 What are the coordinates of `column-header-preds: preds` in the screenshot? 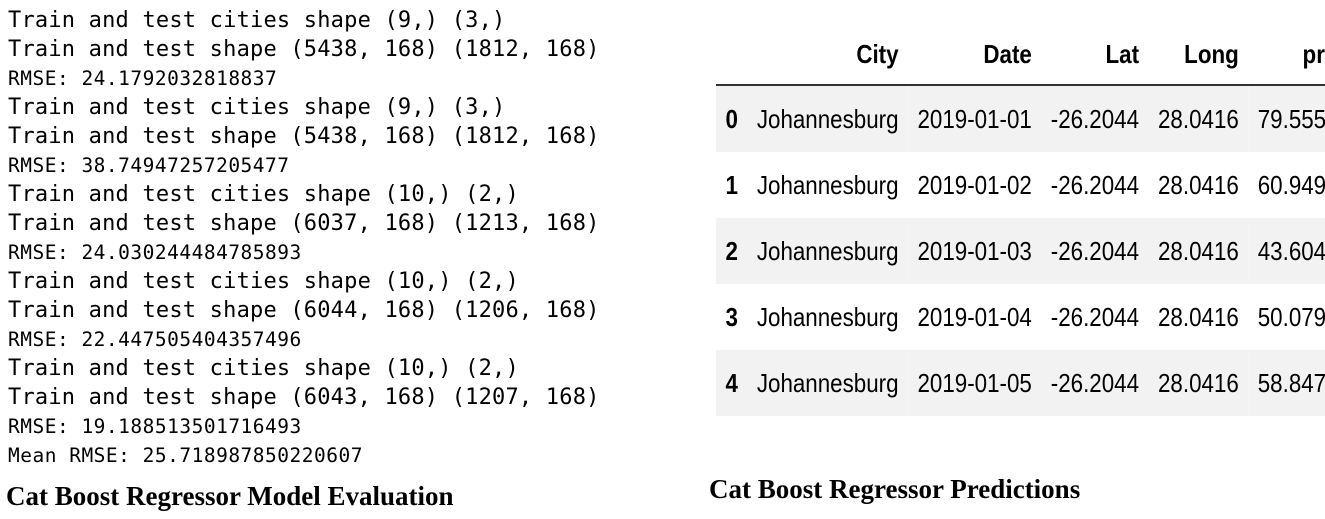 It's located at (1286, 55).